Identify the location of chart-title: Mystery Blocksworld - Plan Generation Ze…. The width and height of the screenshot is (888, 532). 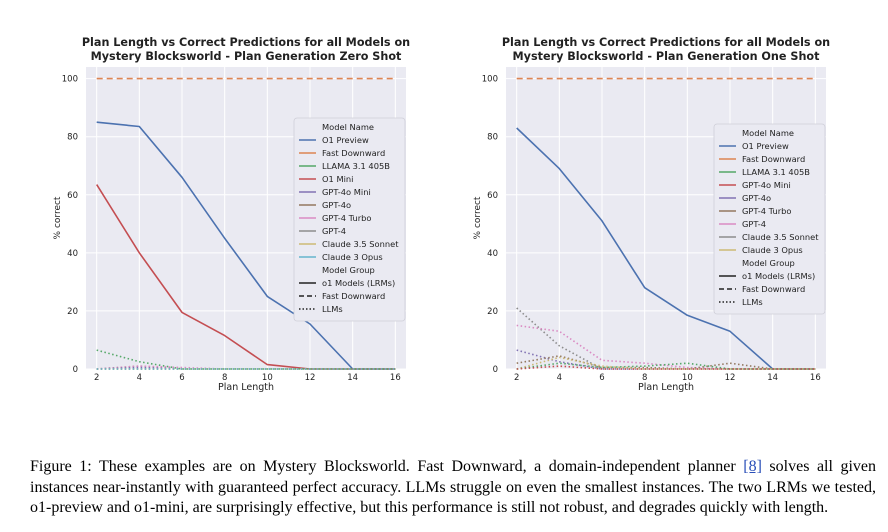
(246, 56).